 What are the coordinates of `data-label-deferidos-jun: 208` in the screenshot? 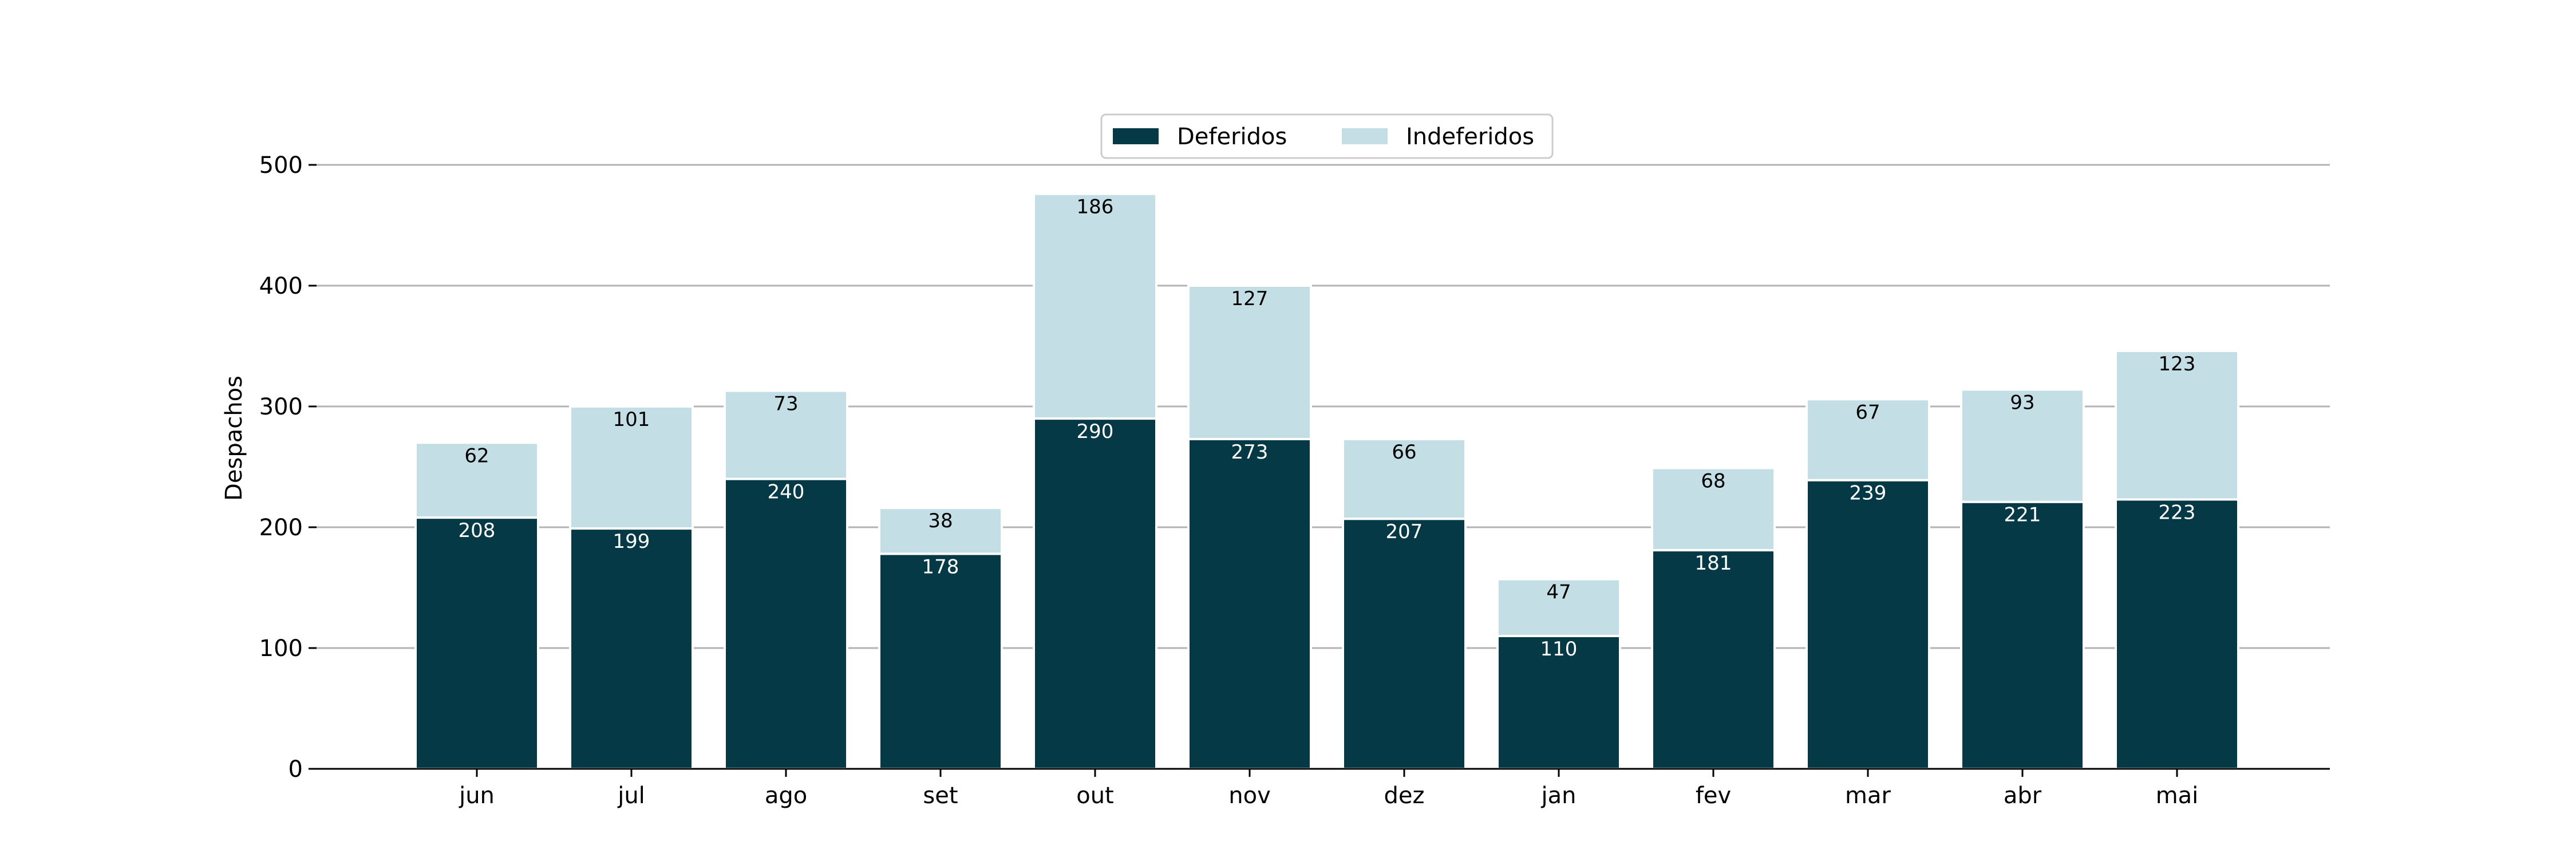 It's located at (477, 530).